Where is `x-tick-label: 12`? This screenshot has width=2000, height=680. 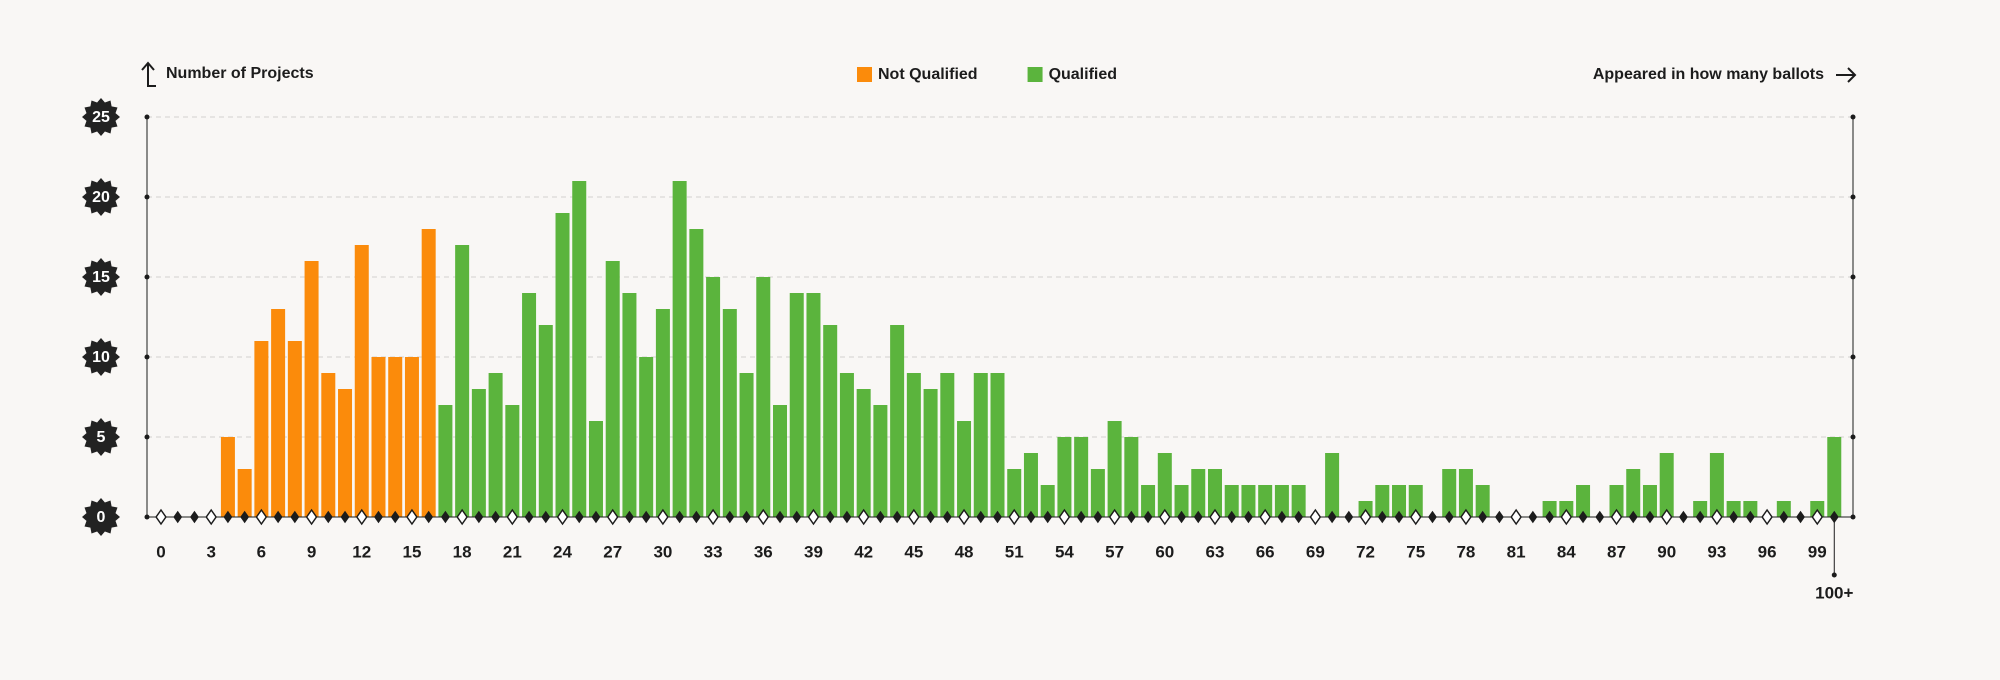
x-tick-label: 12 is located at coordinates (361, 551).